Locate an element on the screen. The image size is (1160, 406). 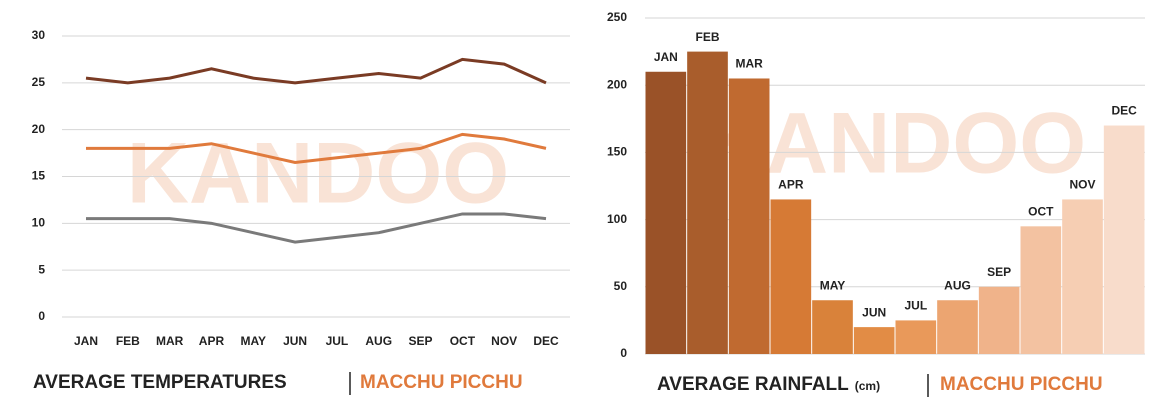
y-tick-label: 30 is located at coordinates (39, 35).